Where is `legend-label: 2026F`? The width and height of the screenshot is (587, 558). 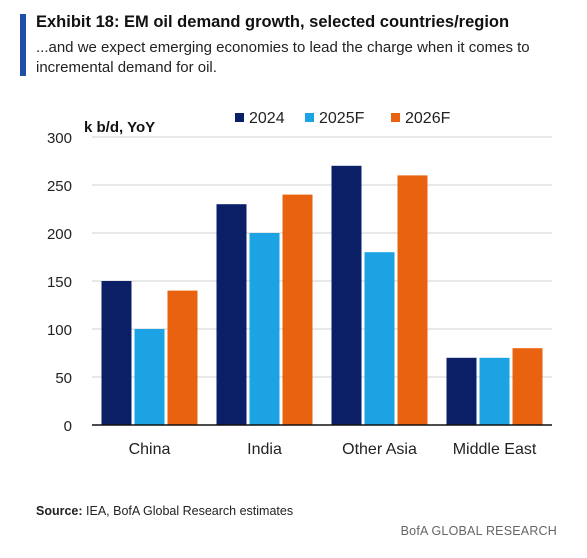 legend-label: 2026F is located at coordinates (428, 118).